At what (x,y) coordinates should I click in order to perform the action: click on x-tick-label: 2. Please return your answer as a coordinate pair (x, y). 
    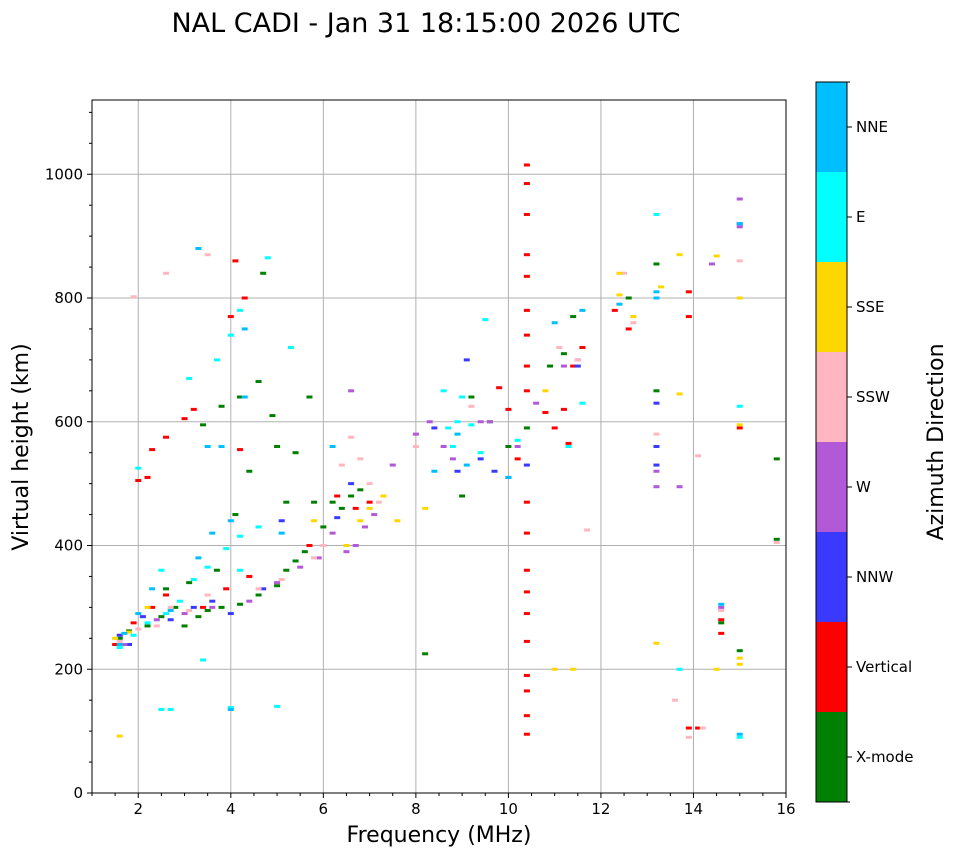
    Looking at the image, I should click on (138, 809).